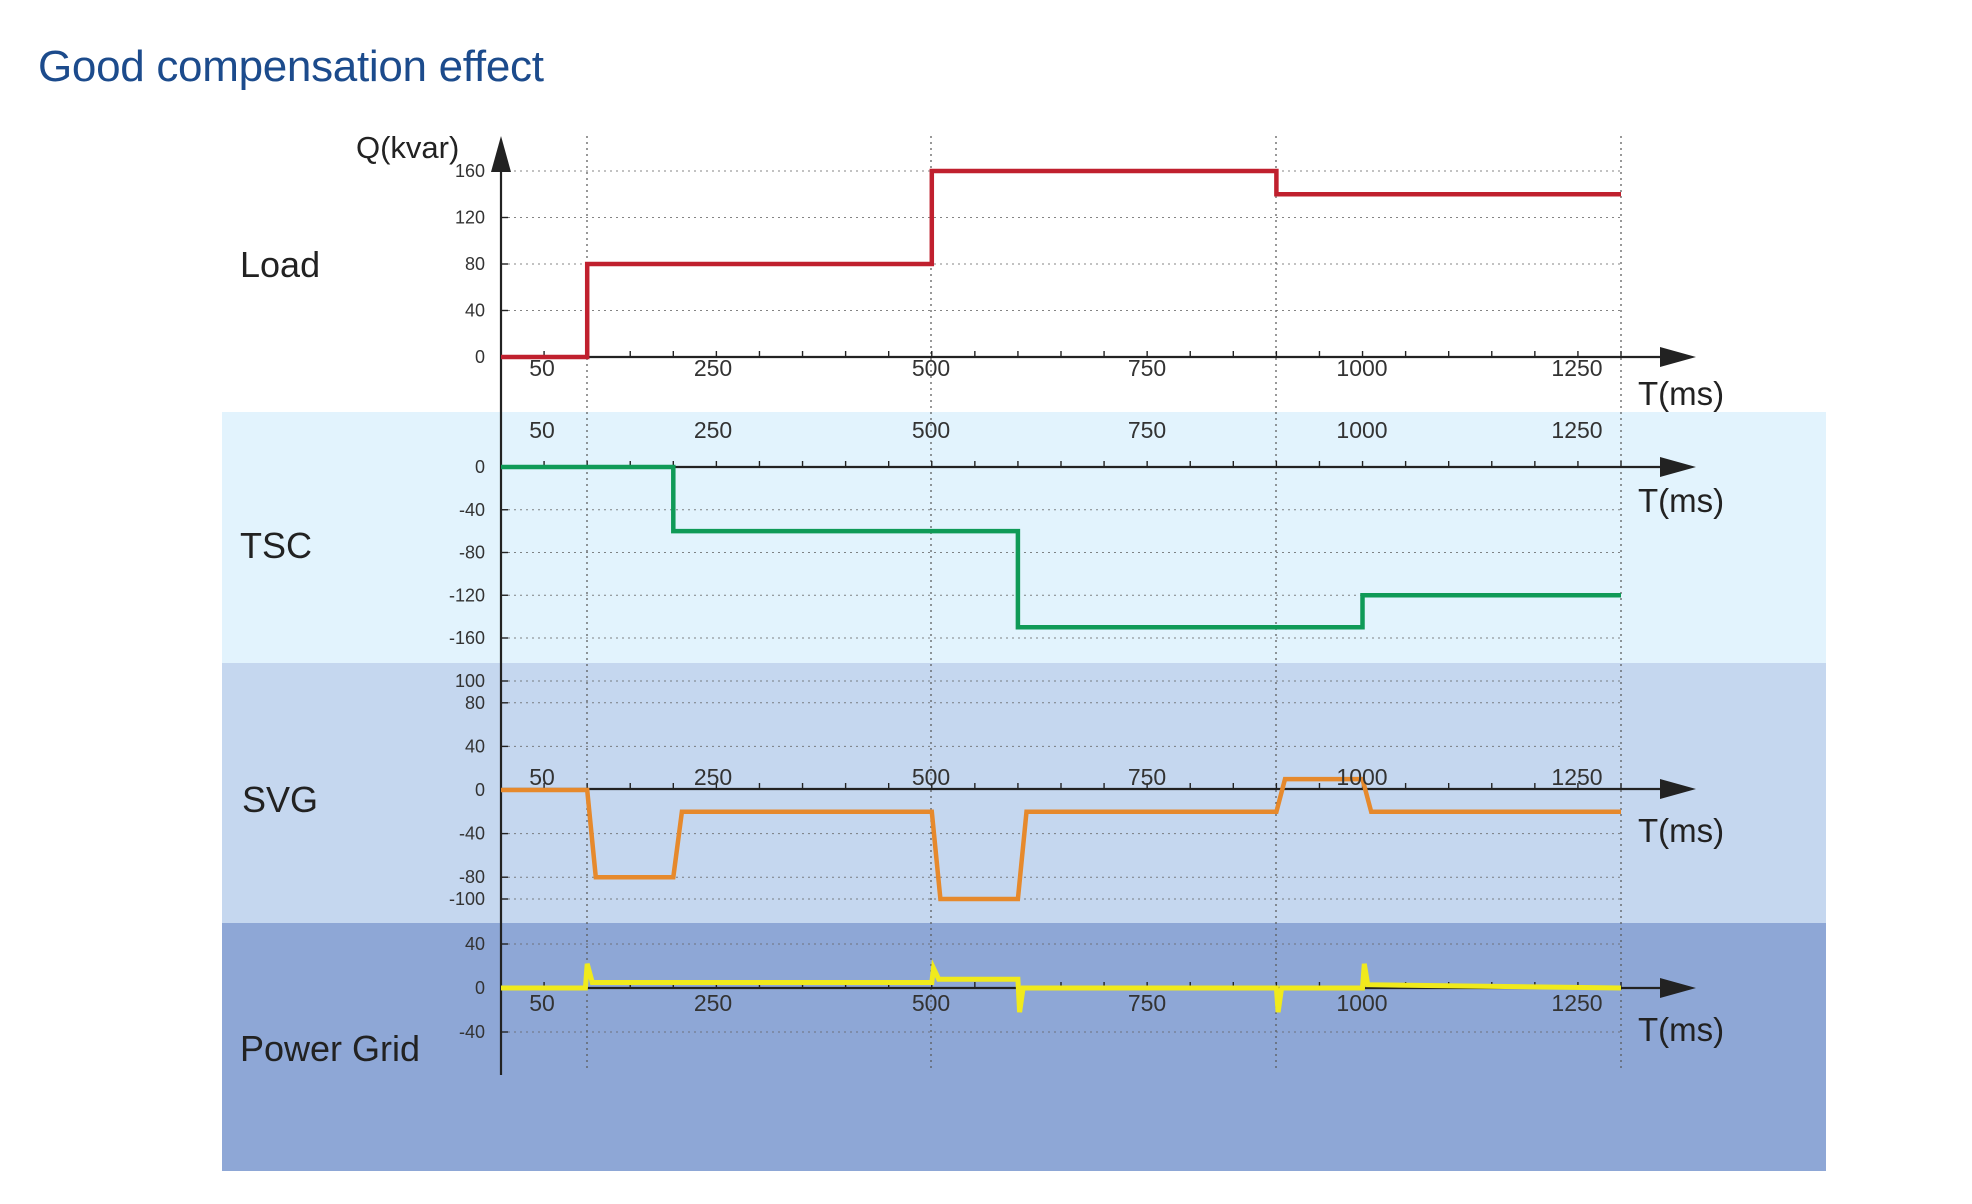  Describe the element at coordinates (470, 681) in the screenshot. I see `y-tick-label: 100` at that location.